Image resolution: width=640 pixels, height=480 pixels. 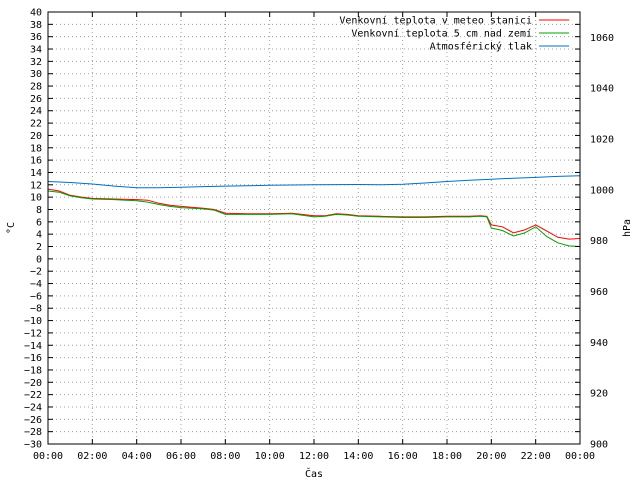 I want to click on y-tick-label: −6, so click(x=36, y=296).